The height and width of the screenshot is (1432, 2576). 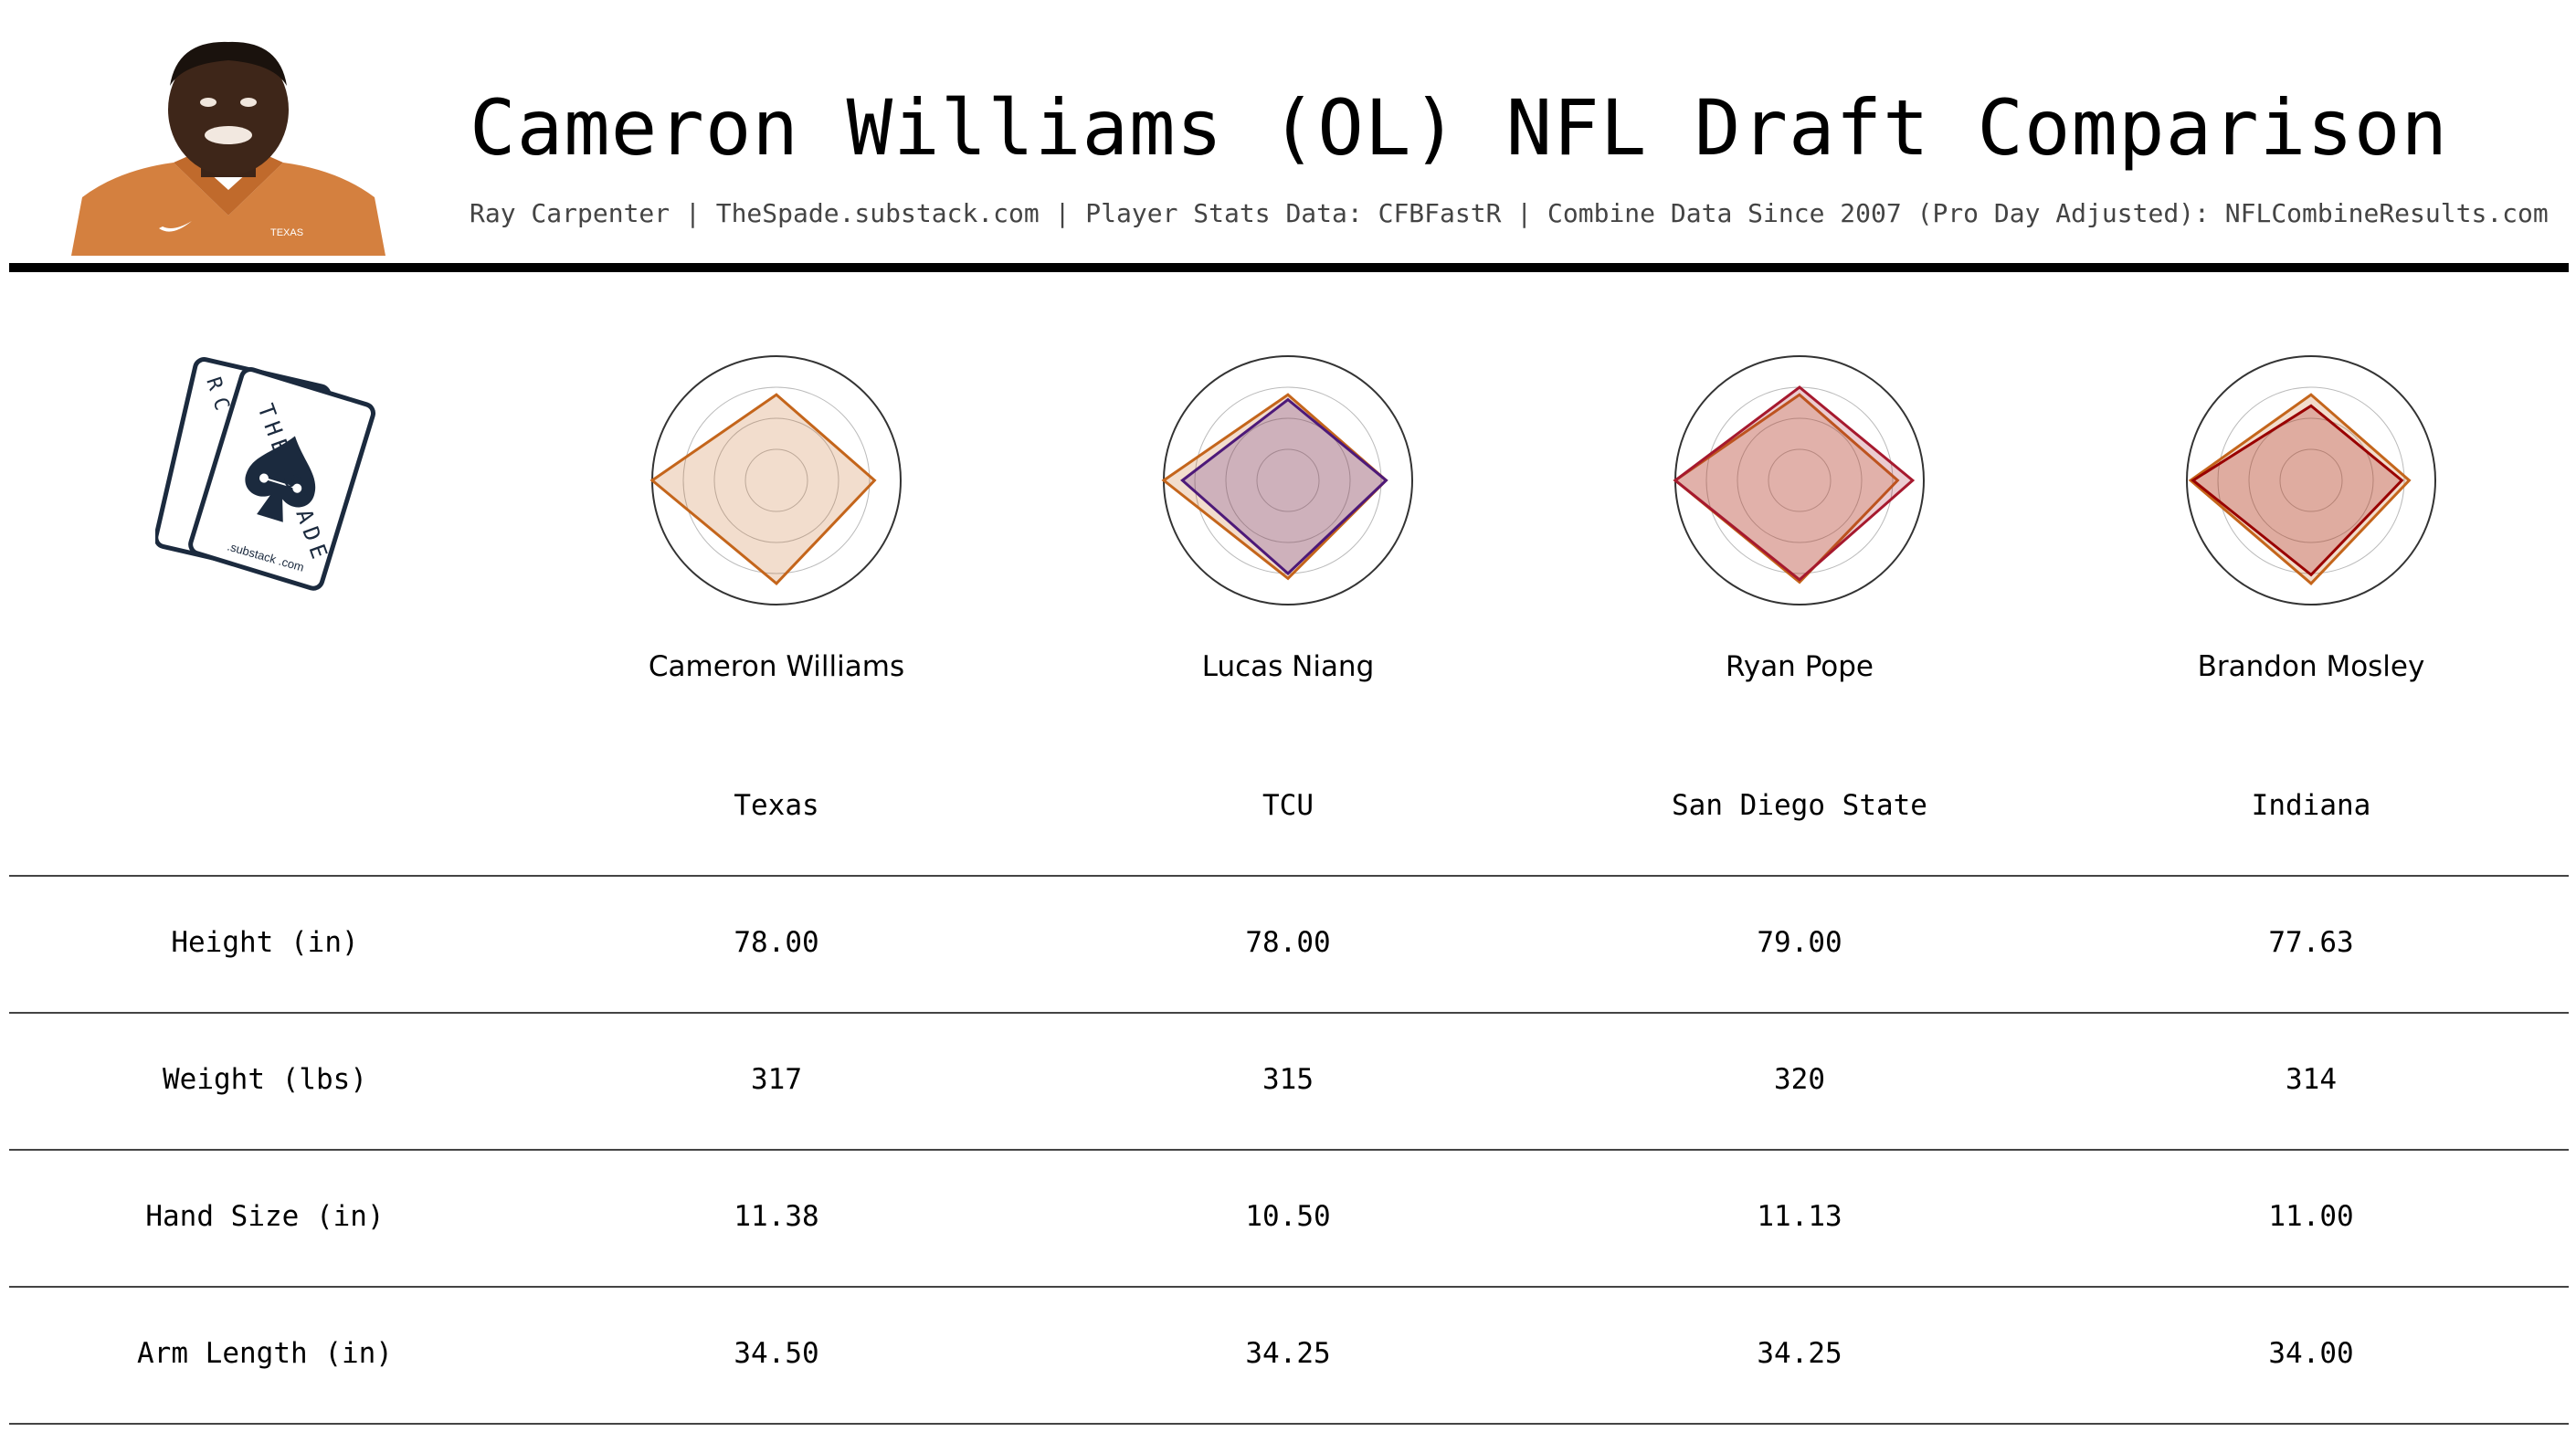 I want to click on table-cell: 11.38, so click(x=776, y=1216).